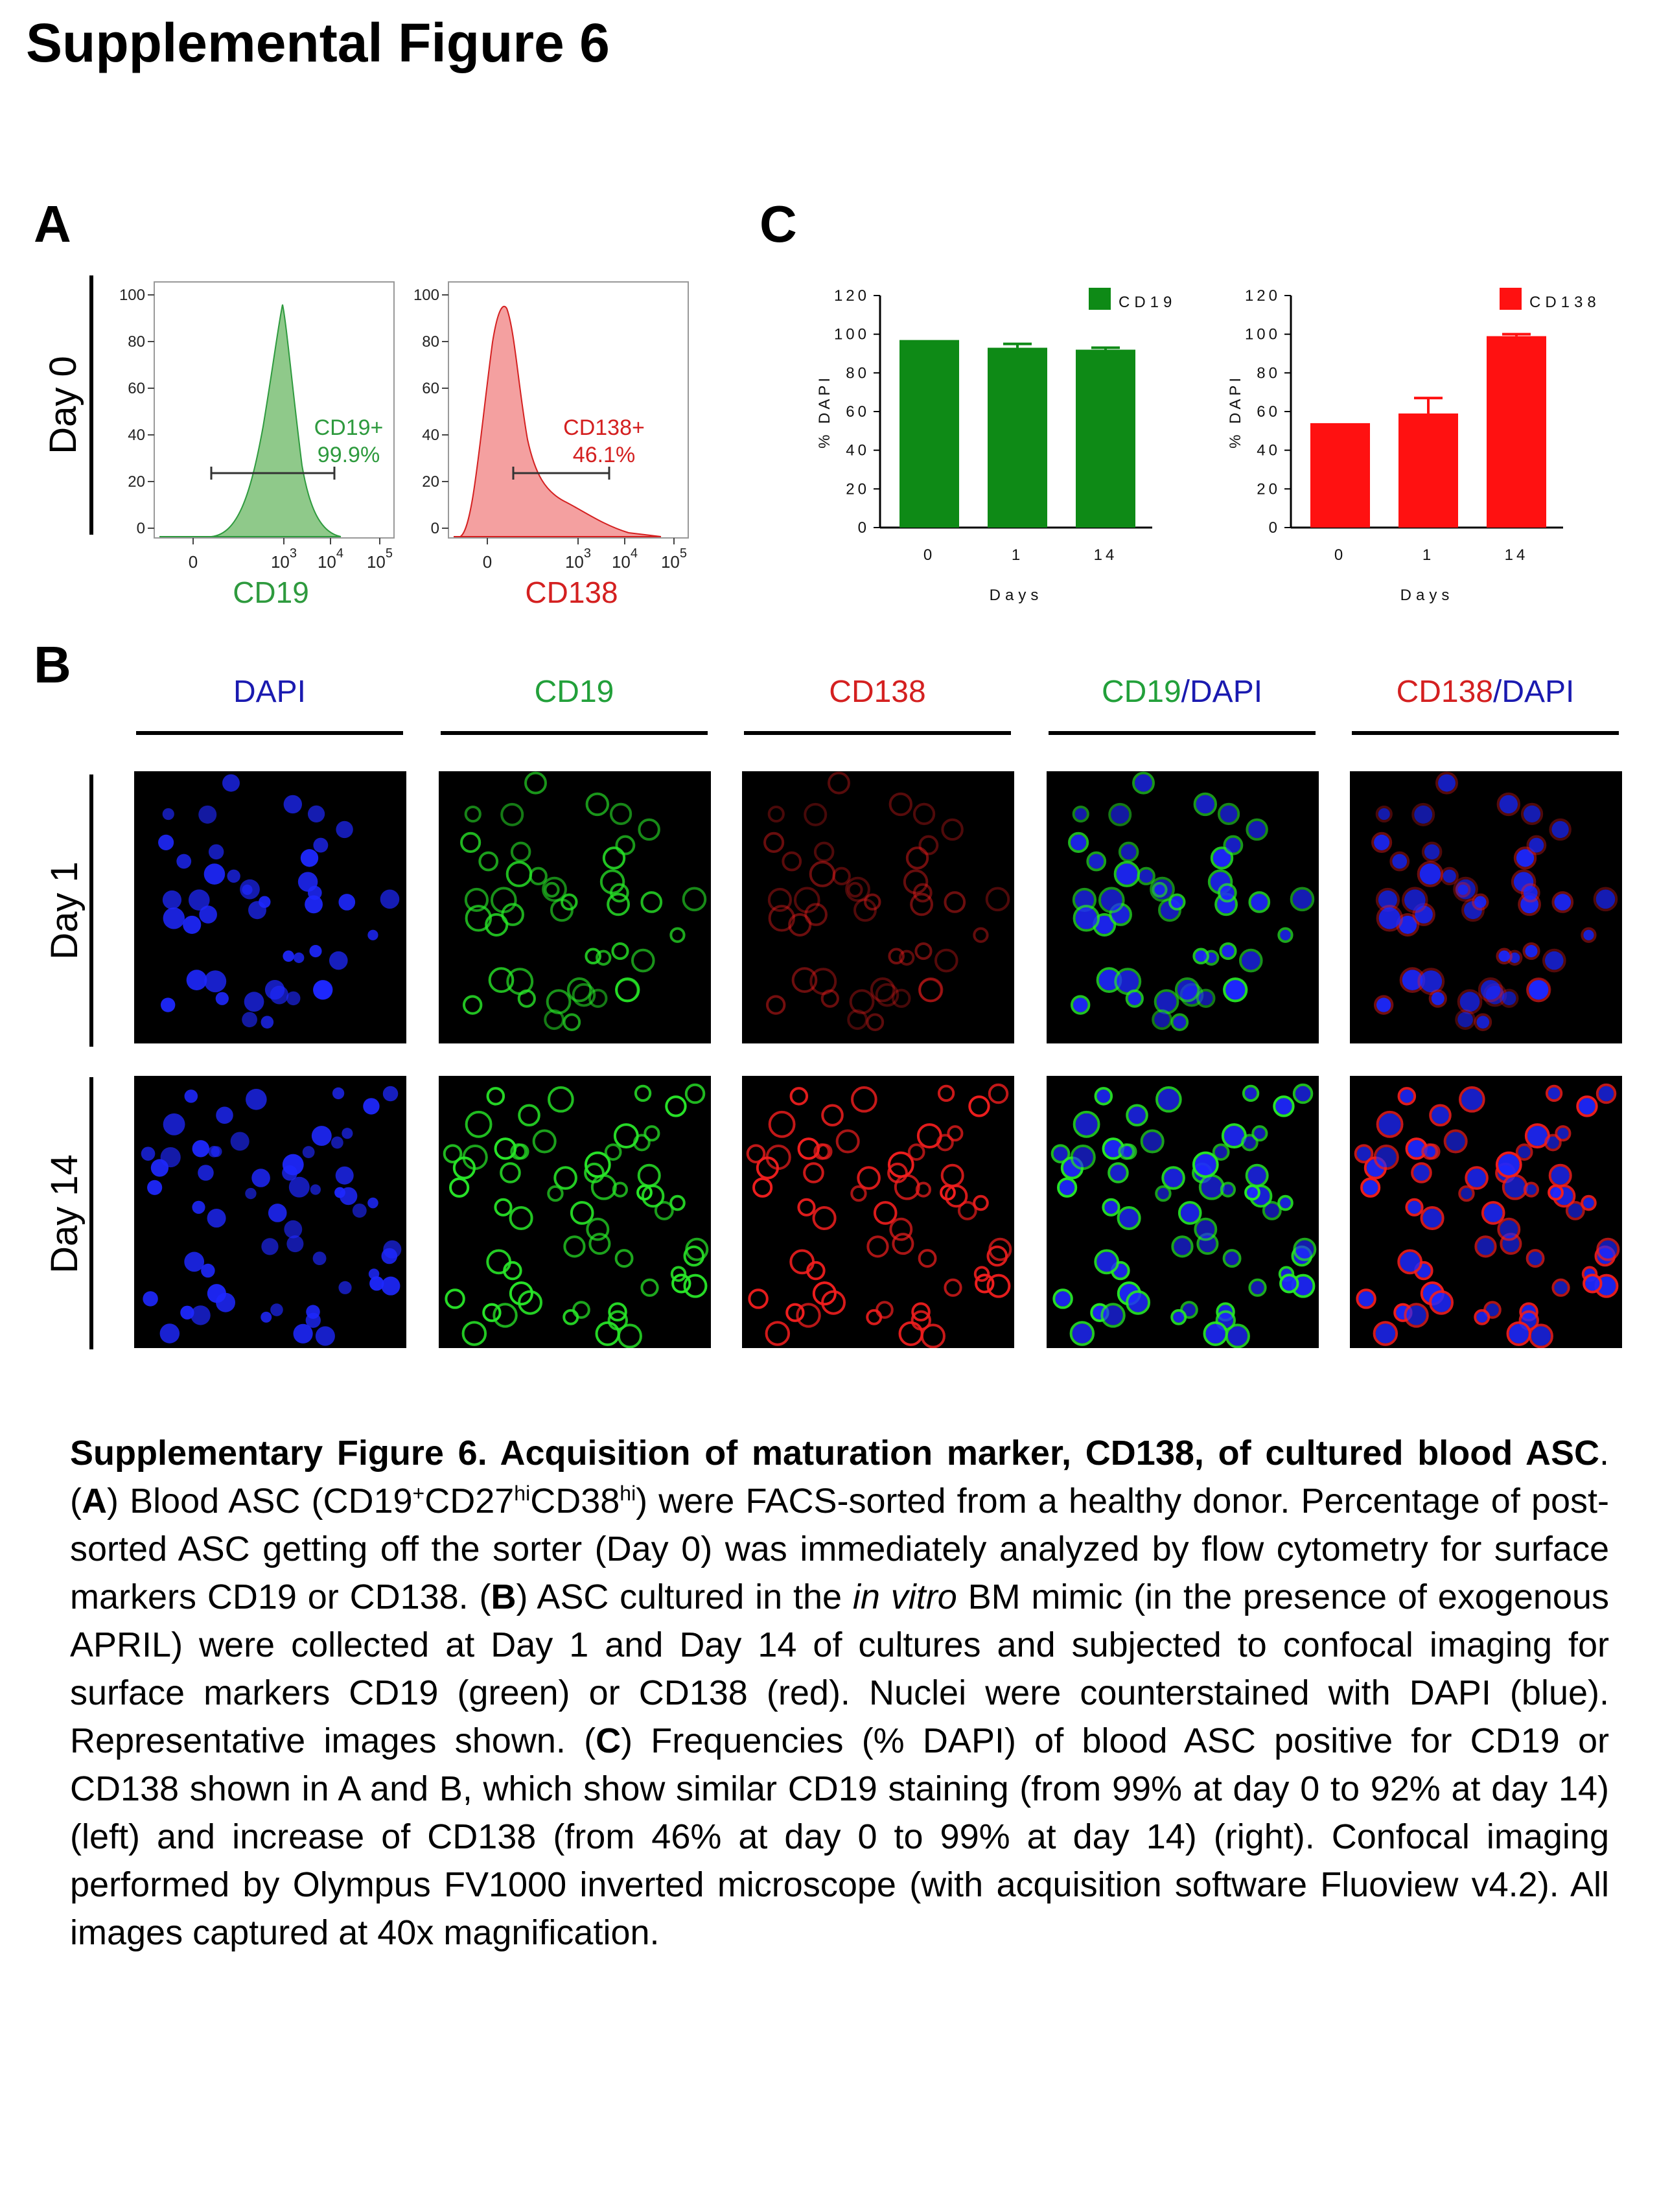  I want to click on channel-header-cd19-dapi: CD19/DAPI, so click(1182, 692).